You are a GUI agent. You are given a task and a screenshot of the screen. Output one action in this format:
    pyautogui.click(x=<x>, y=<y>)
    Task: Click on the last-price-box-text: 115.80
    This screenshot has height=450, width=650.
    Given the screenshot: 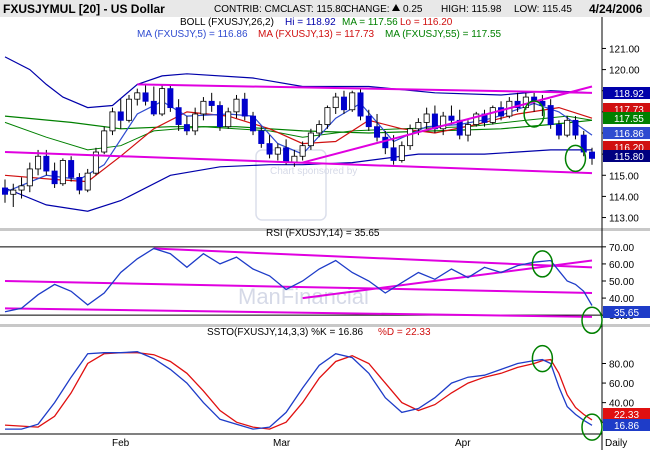 What is the action you would take?
    pyautogui.click(x=629, y=157)
    